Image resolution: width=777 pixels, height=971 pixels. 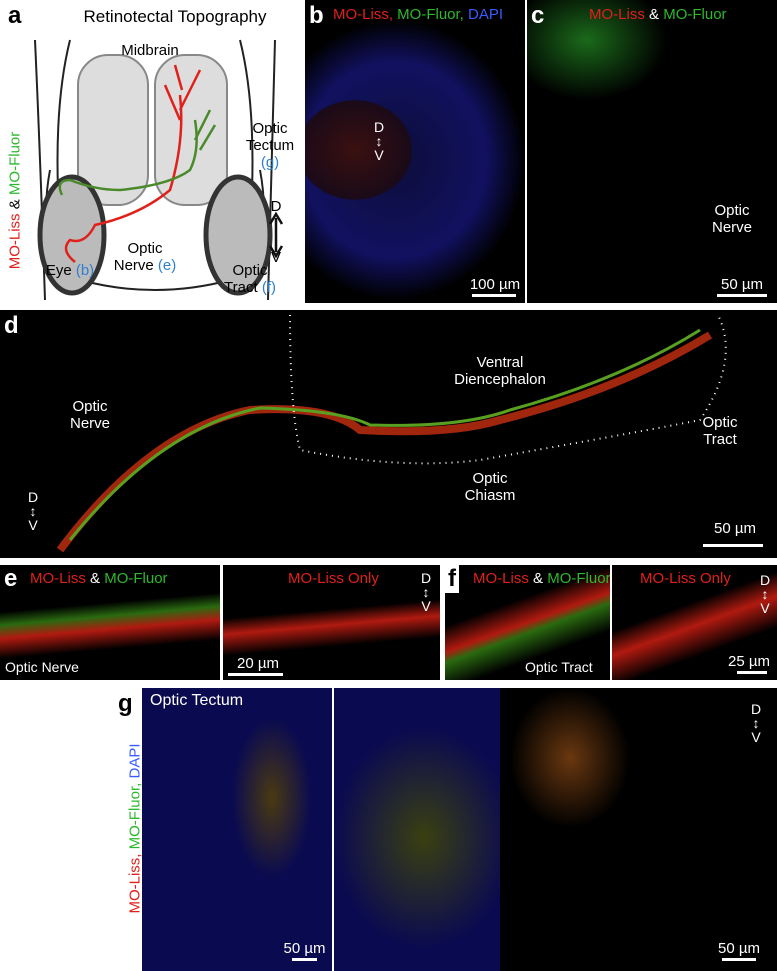 I want to click on outline, so click(x=508, y=389).